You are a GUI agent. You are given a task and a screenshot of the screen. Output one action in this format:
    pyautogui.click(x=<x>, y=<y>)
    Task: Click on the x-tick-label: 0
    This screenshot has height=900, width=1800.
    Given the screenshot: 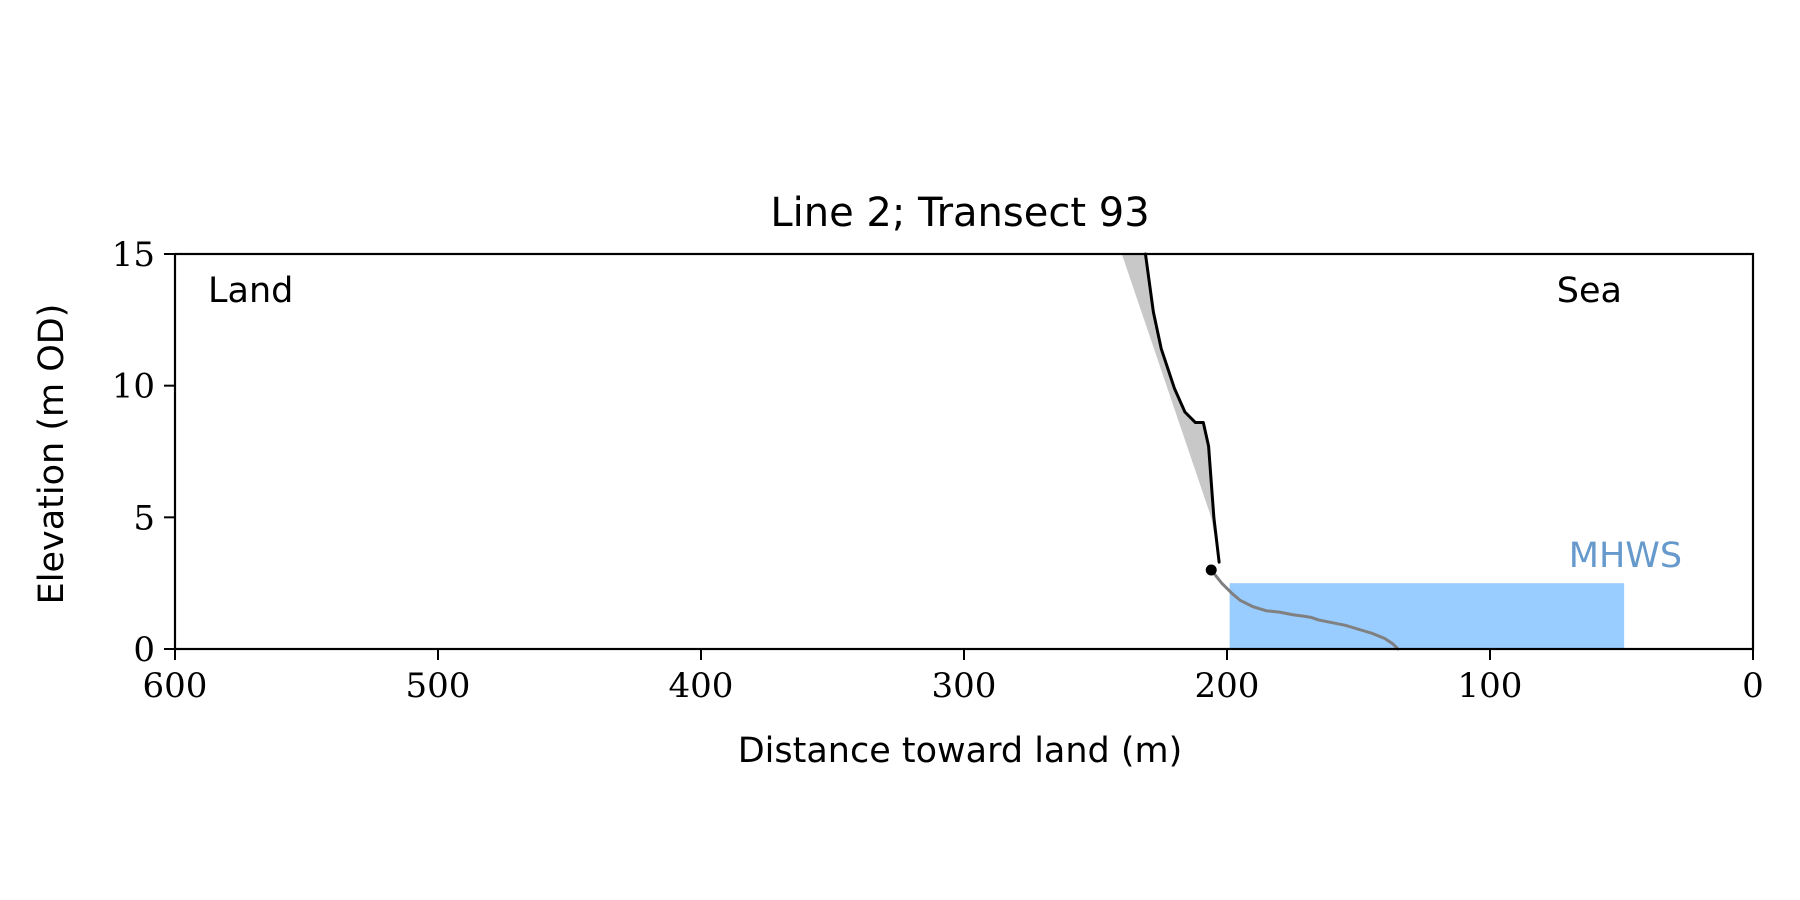 What is the action you would take?
    pyautogui.click(x=1753, y=686)
    